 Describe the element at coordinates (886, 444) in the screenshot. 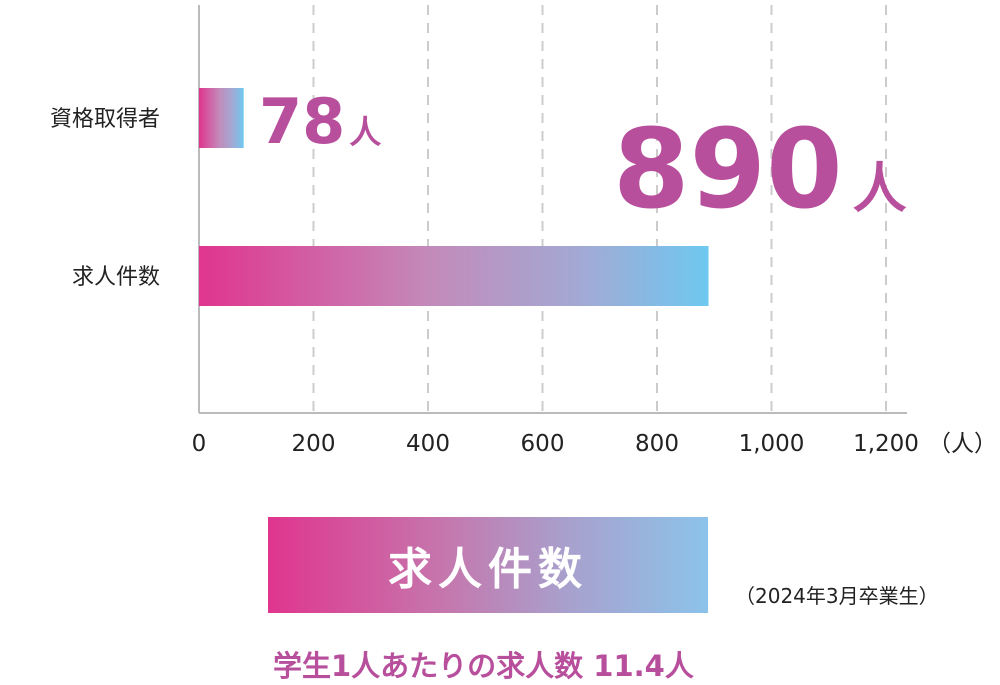

I see `x-tick-label: 1,200` at that location.